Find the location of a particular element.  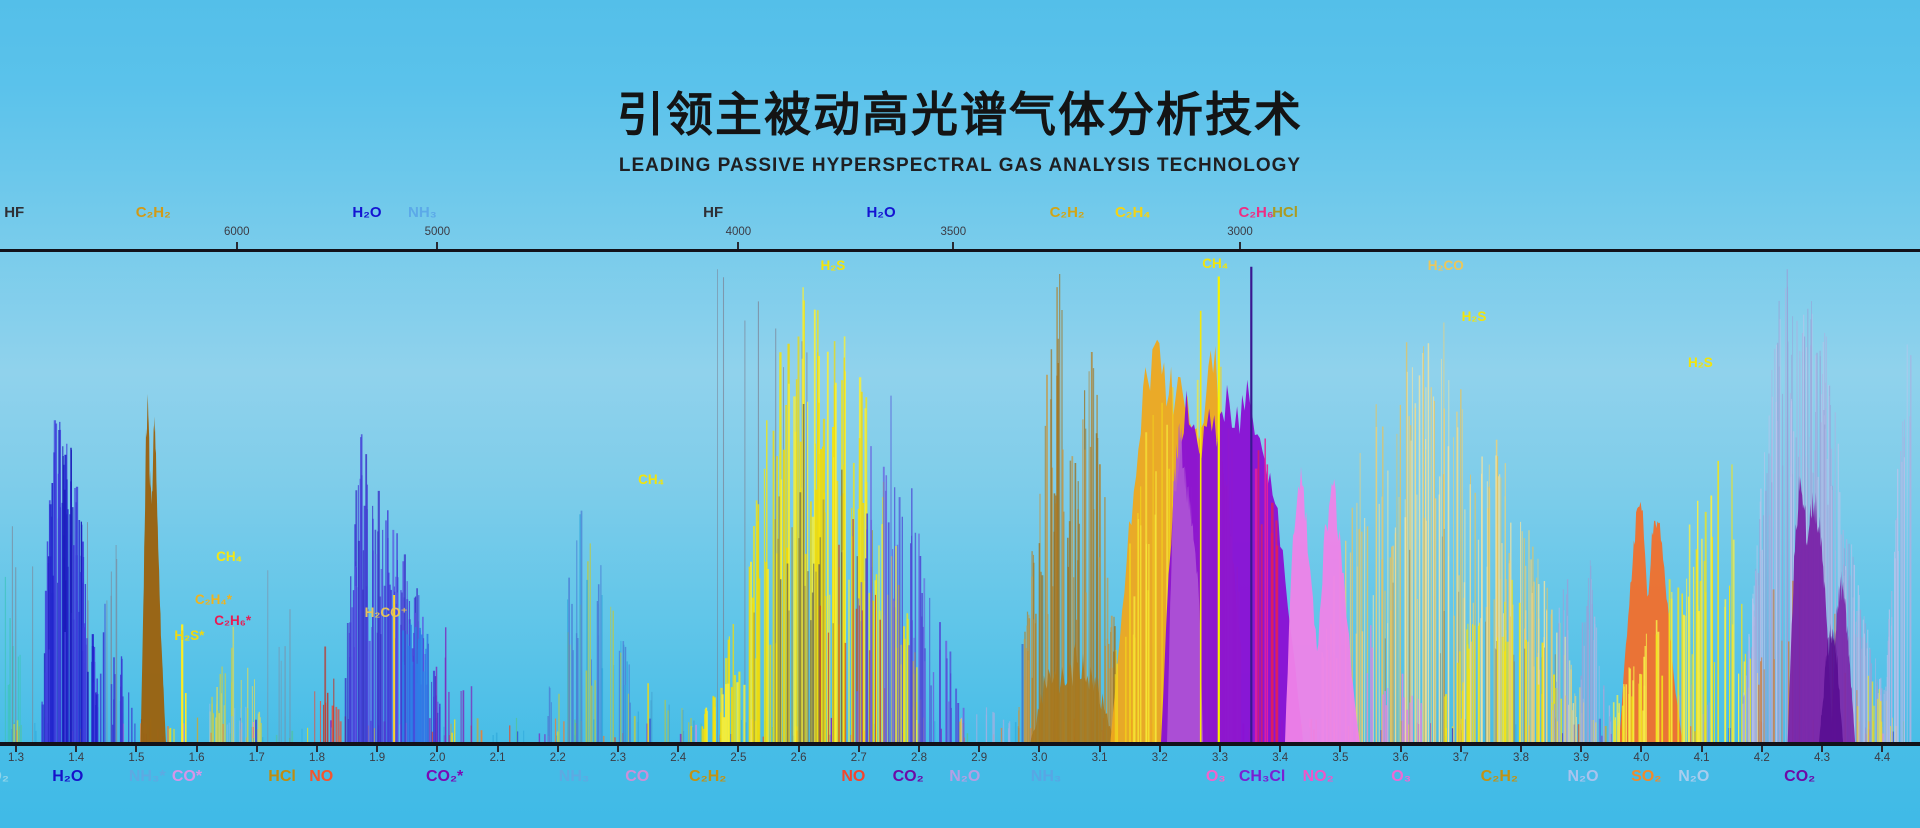

bottom-gas-label-nh: NH₃ is located at coordinates (574, 776).